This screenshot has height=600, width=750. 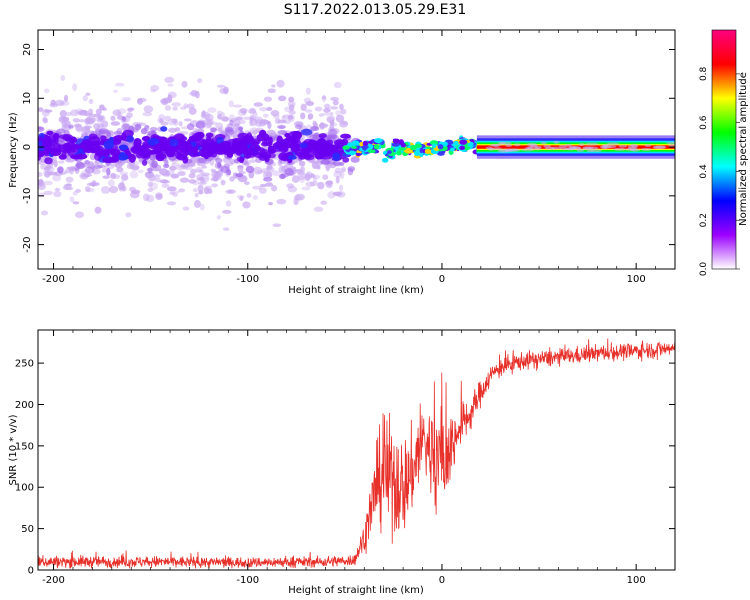 I want to click on x-tick-label: -100, so click(x=247, y=580).